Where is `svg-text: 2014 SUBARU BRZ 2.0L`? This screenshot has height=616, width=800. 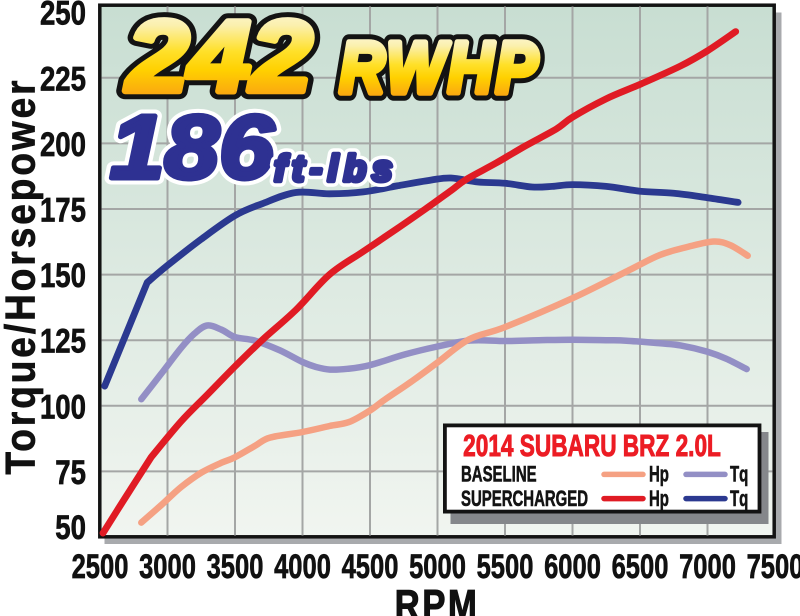
svg-text: 2014 SUBARU BRZ 2.0L is located at coordinates (592, 444).